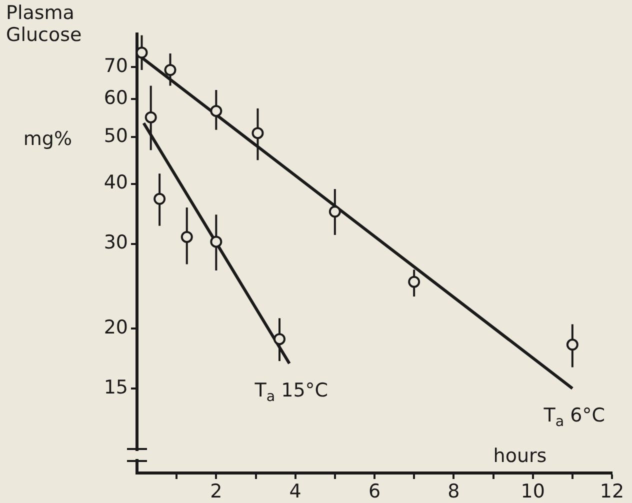 This screenshot has height=503, width=632. Describe the element at coordinates (116, 387) in the screenshot. I see `y-tick-label: 15` at that location.